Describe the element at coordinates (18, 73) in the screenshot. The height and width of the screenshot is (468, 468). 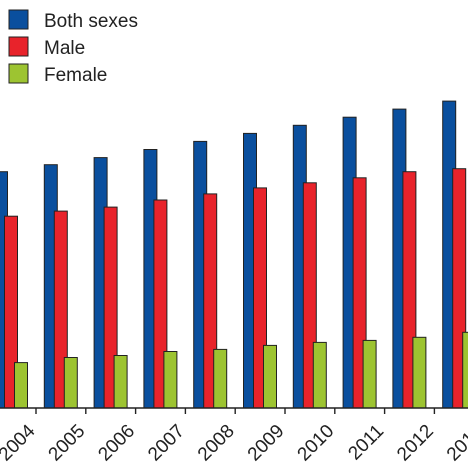
I see `legend-swatch-female` at that location.